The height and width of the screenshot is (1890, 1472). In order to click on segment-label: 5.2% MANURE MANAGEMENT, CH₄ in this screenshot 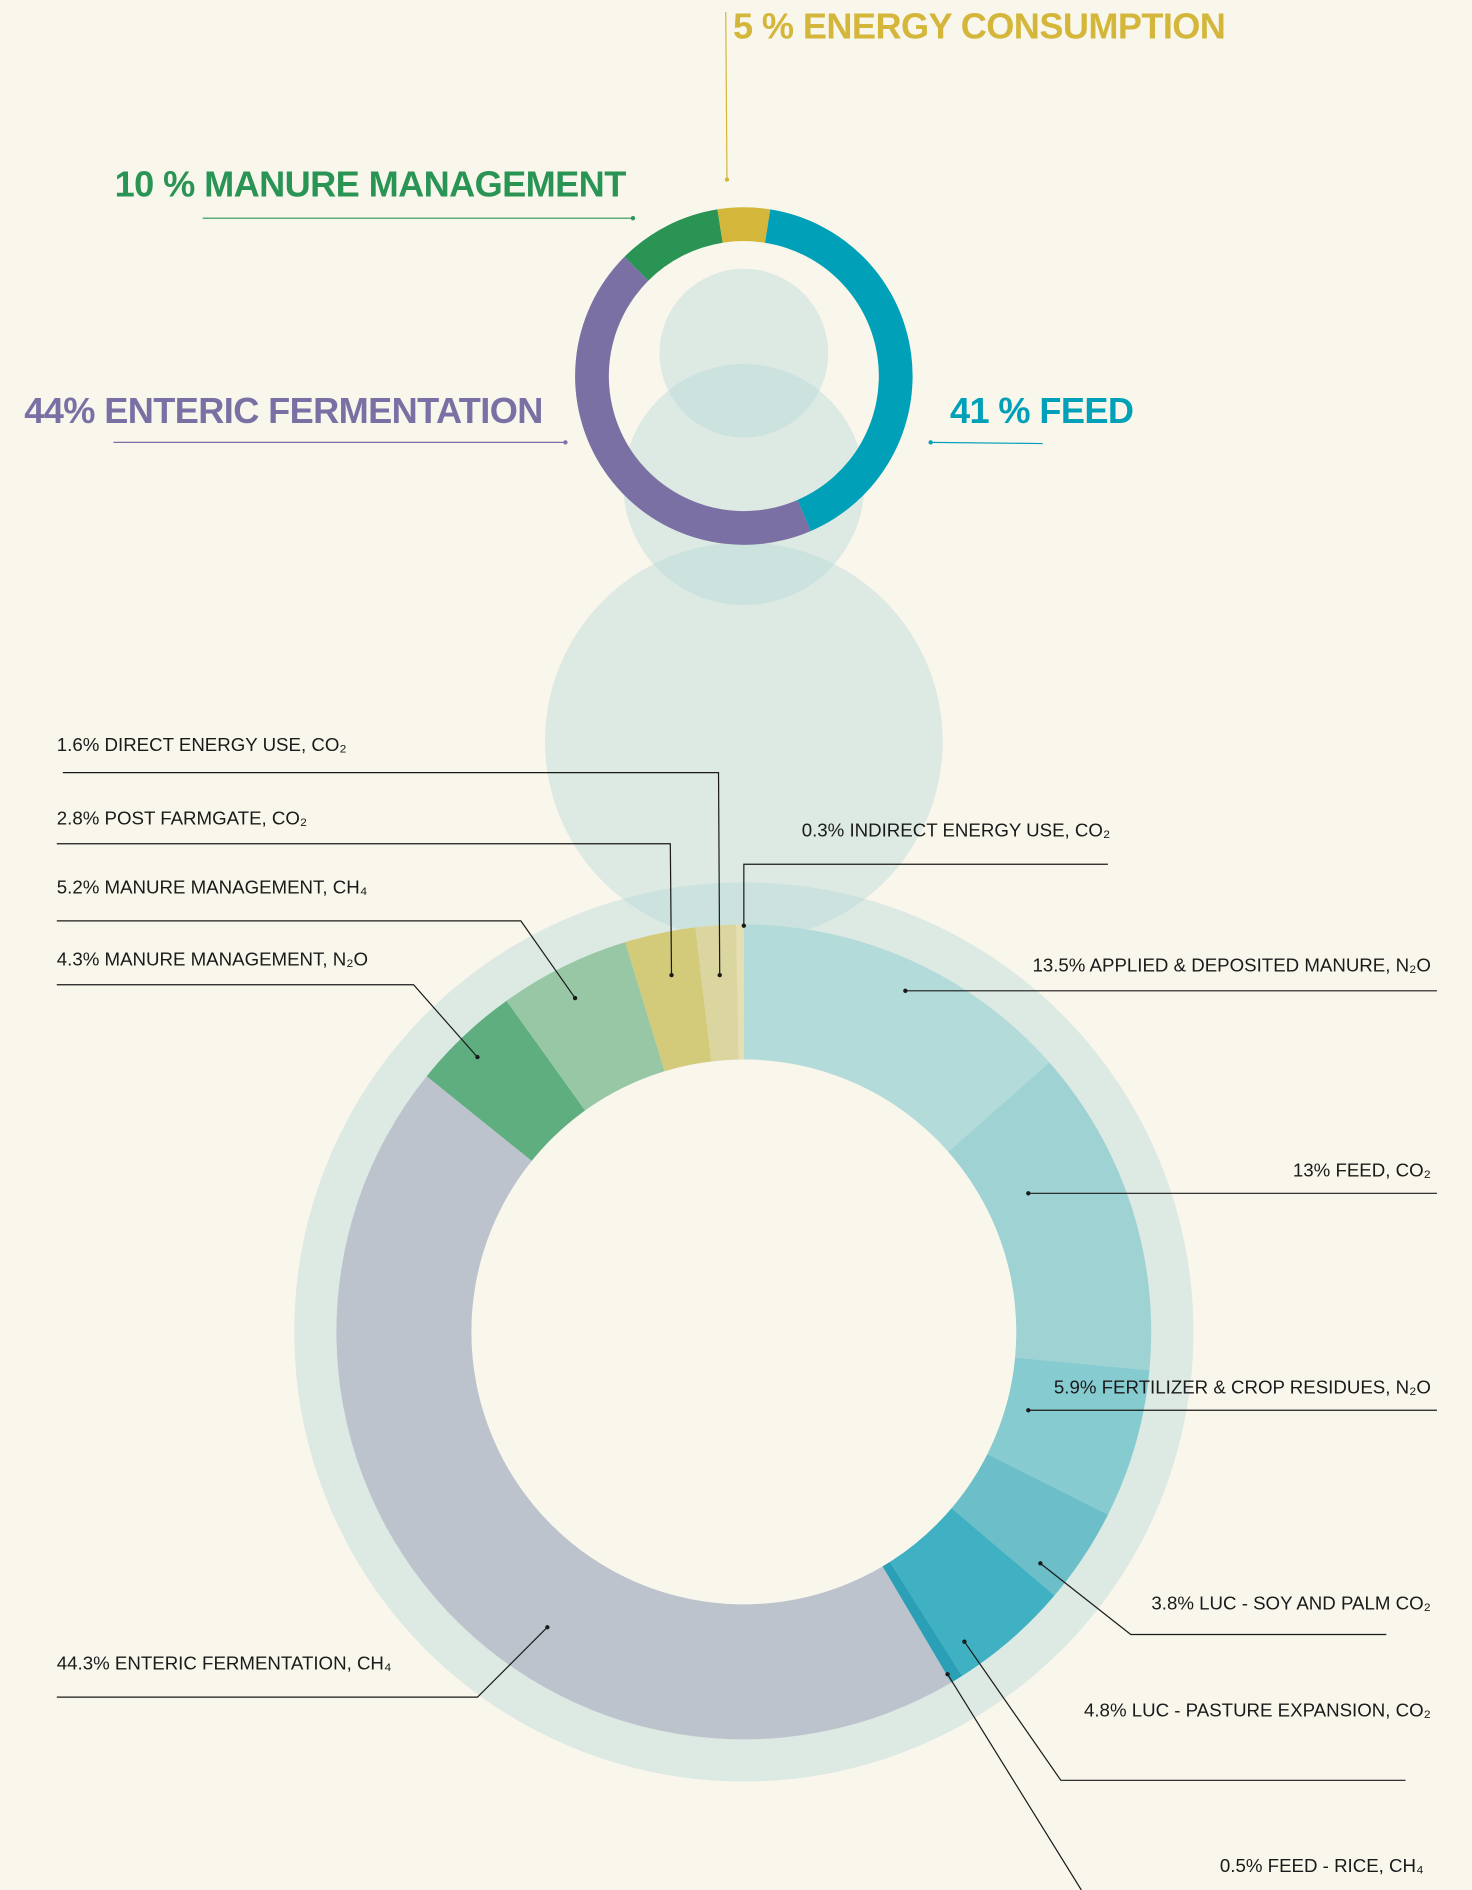, I will do `click(212, 886)`.